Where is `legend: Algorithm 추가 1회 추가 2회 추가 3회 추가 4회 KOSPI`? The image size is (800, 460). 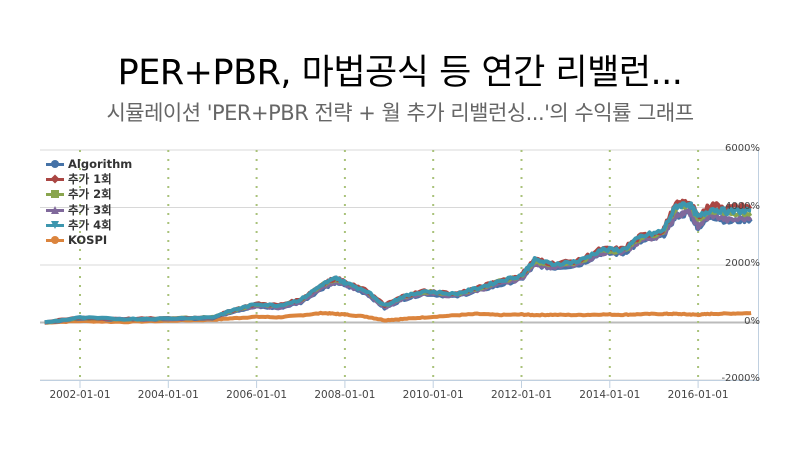
legend: Algorithm 추가 1회 추가 2회 추가 3회 추가 4회 KOSPI is located at coordinates (89, 202).